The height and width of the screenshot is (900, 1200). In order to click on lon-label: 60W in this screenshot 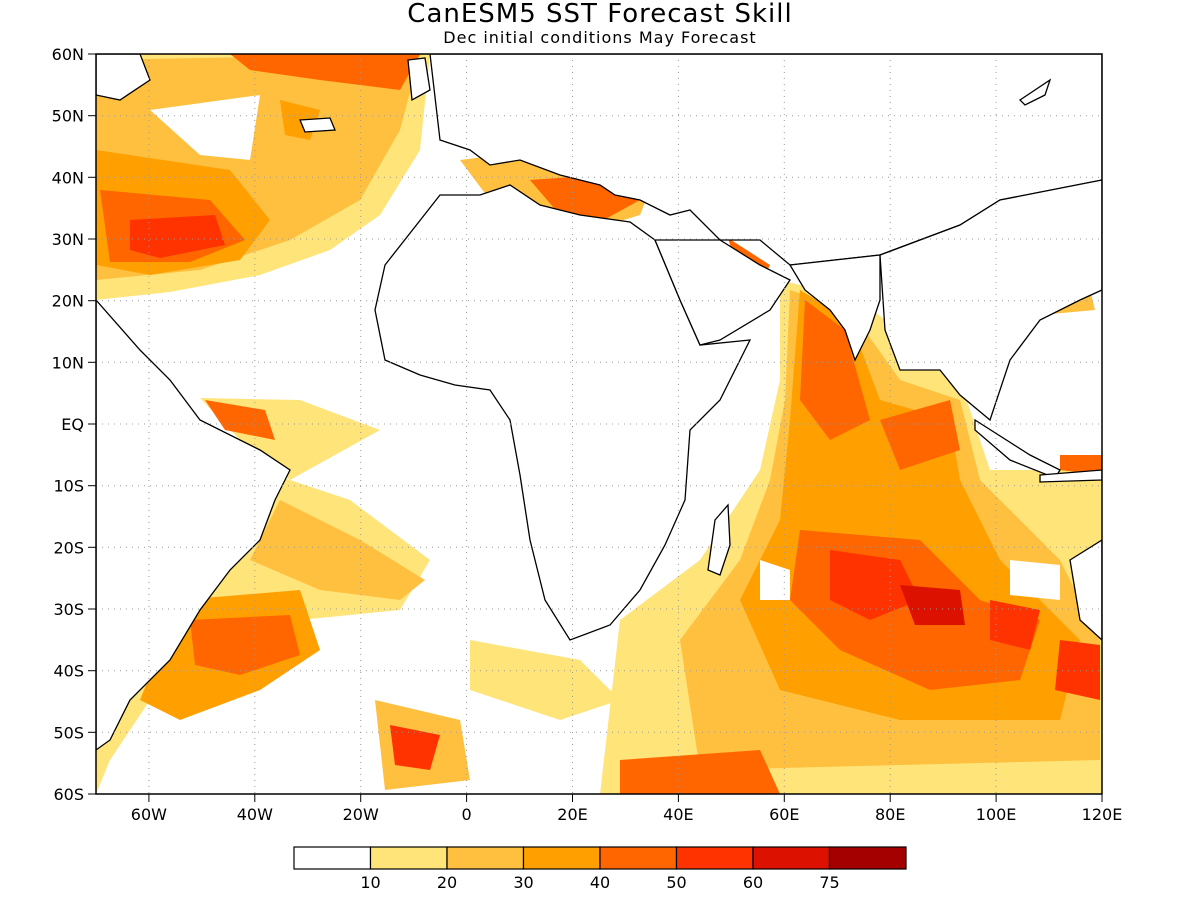, I will do `click(149, 814)`.